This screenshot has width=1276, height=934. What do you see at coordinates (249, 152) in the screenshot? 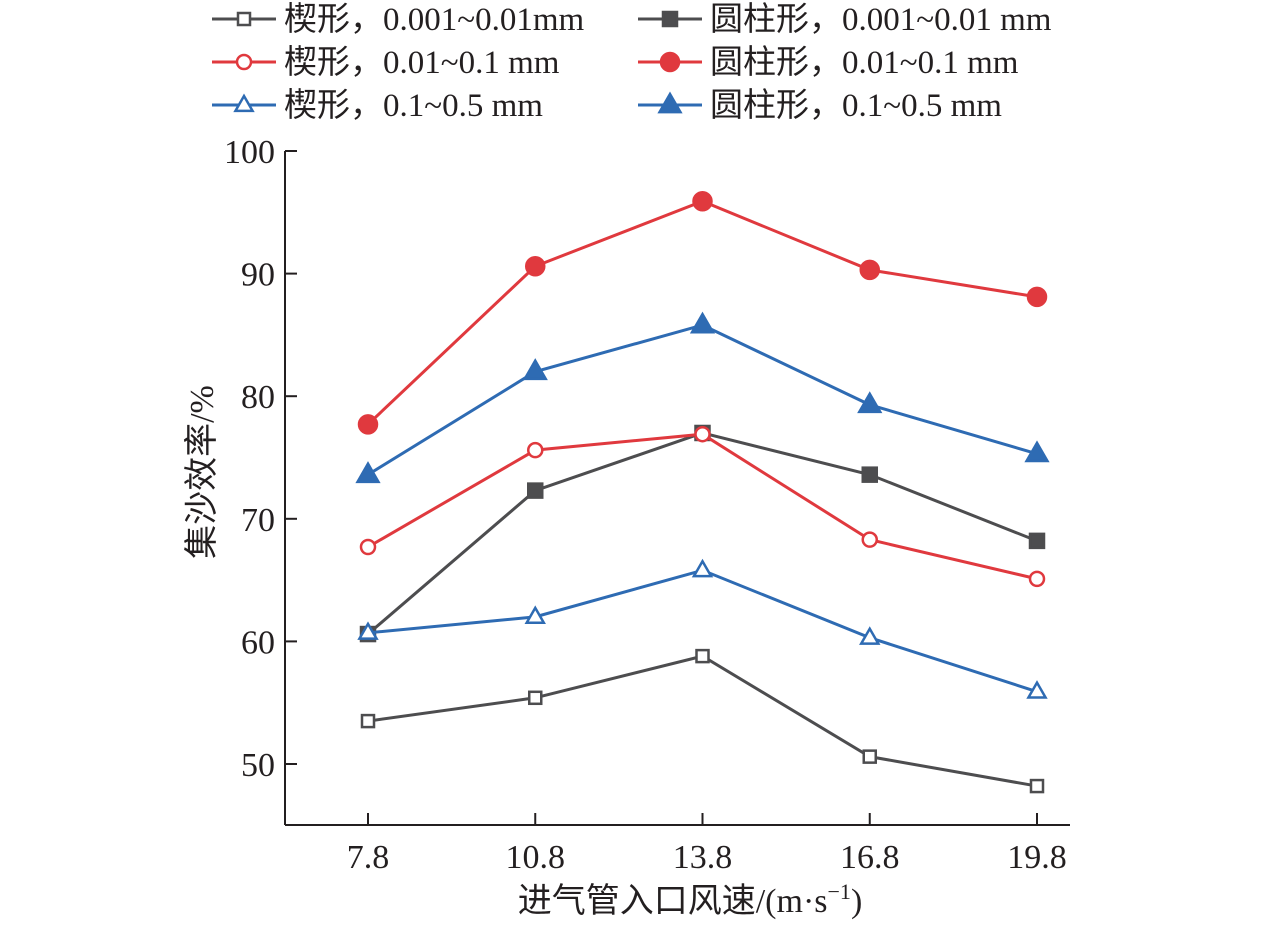
I see `y-tick-label: 100` at bounding box center [249, 152].